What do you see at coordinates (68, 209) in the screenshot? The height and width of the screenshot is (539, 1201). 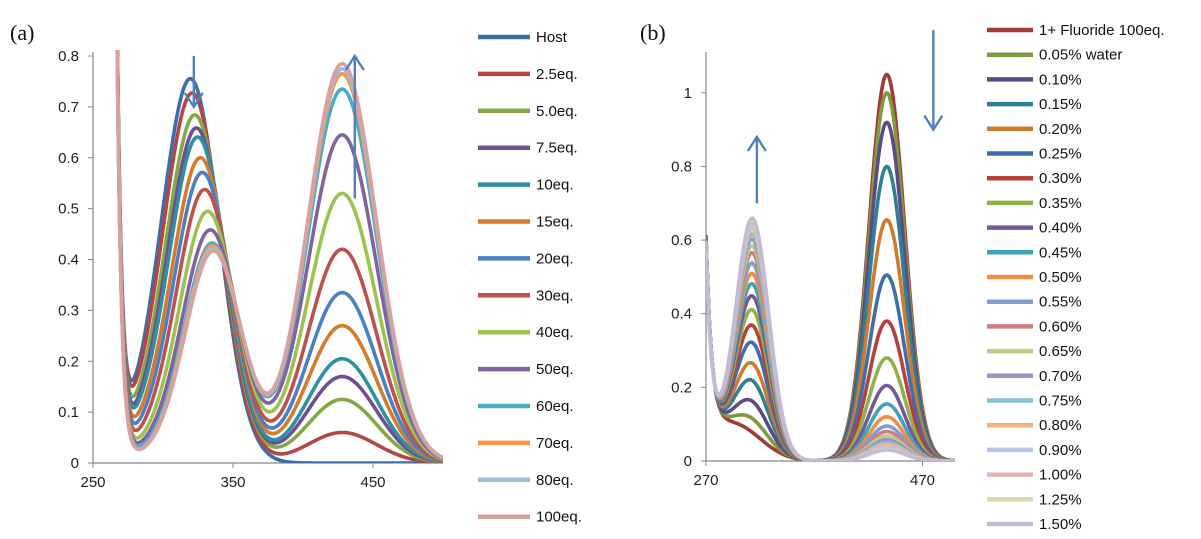 I see `y-tick-label: 0.5` at bounding box center [68, 209].